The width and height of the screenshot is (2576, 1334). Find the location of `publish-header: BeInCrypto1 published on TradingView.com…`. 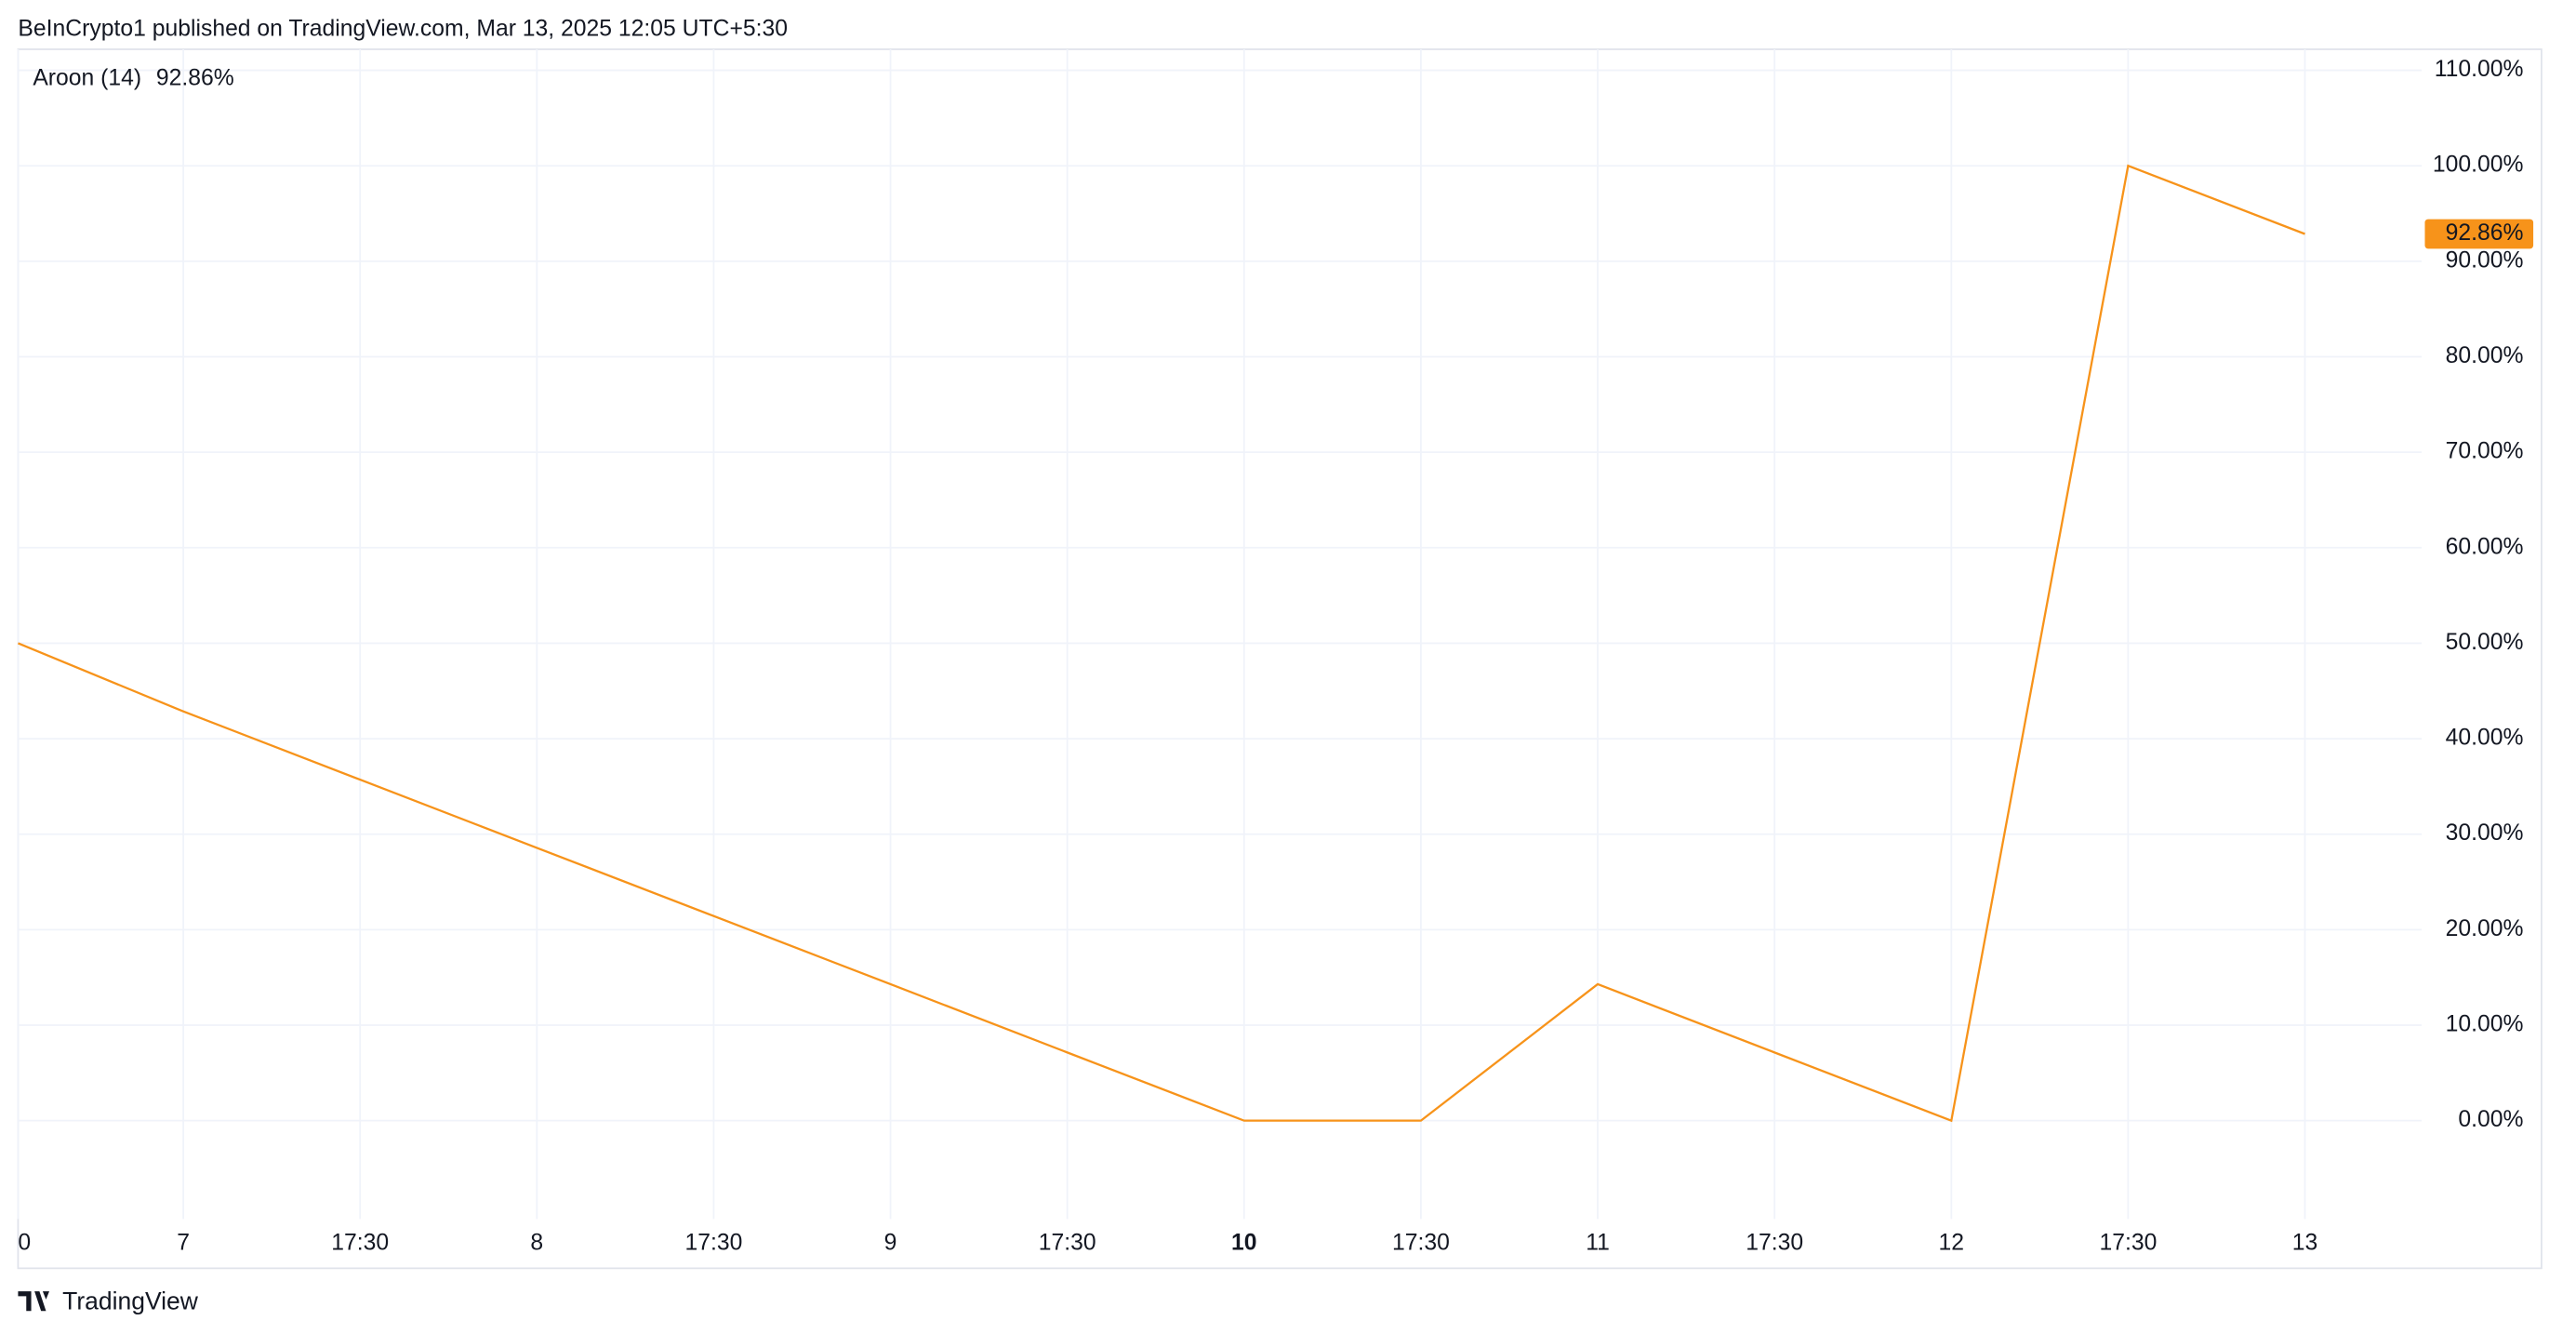

publish-header: BeInCrypto1 published on TradingView.com… is located at coordinates (403, 29).